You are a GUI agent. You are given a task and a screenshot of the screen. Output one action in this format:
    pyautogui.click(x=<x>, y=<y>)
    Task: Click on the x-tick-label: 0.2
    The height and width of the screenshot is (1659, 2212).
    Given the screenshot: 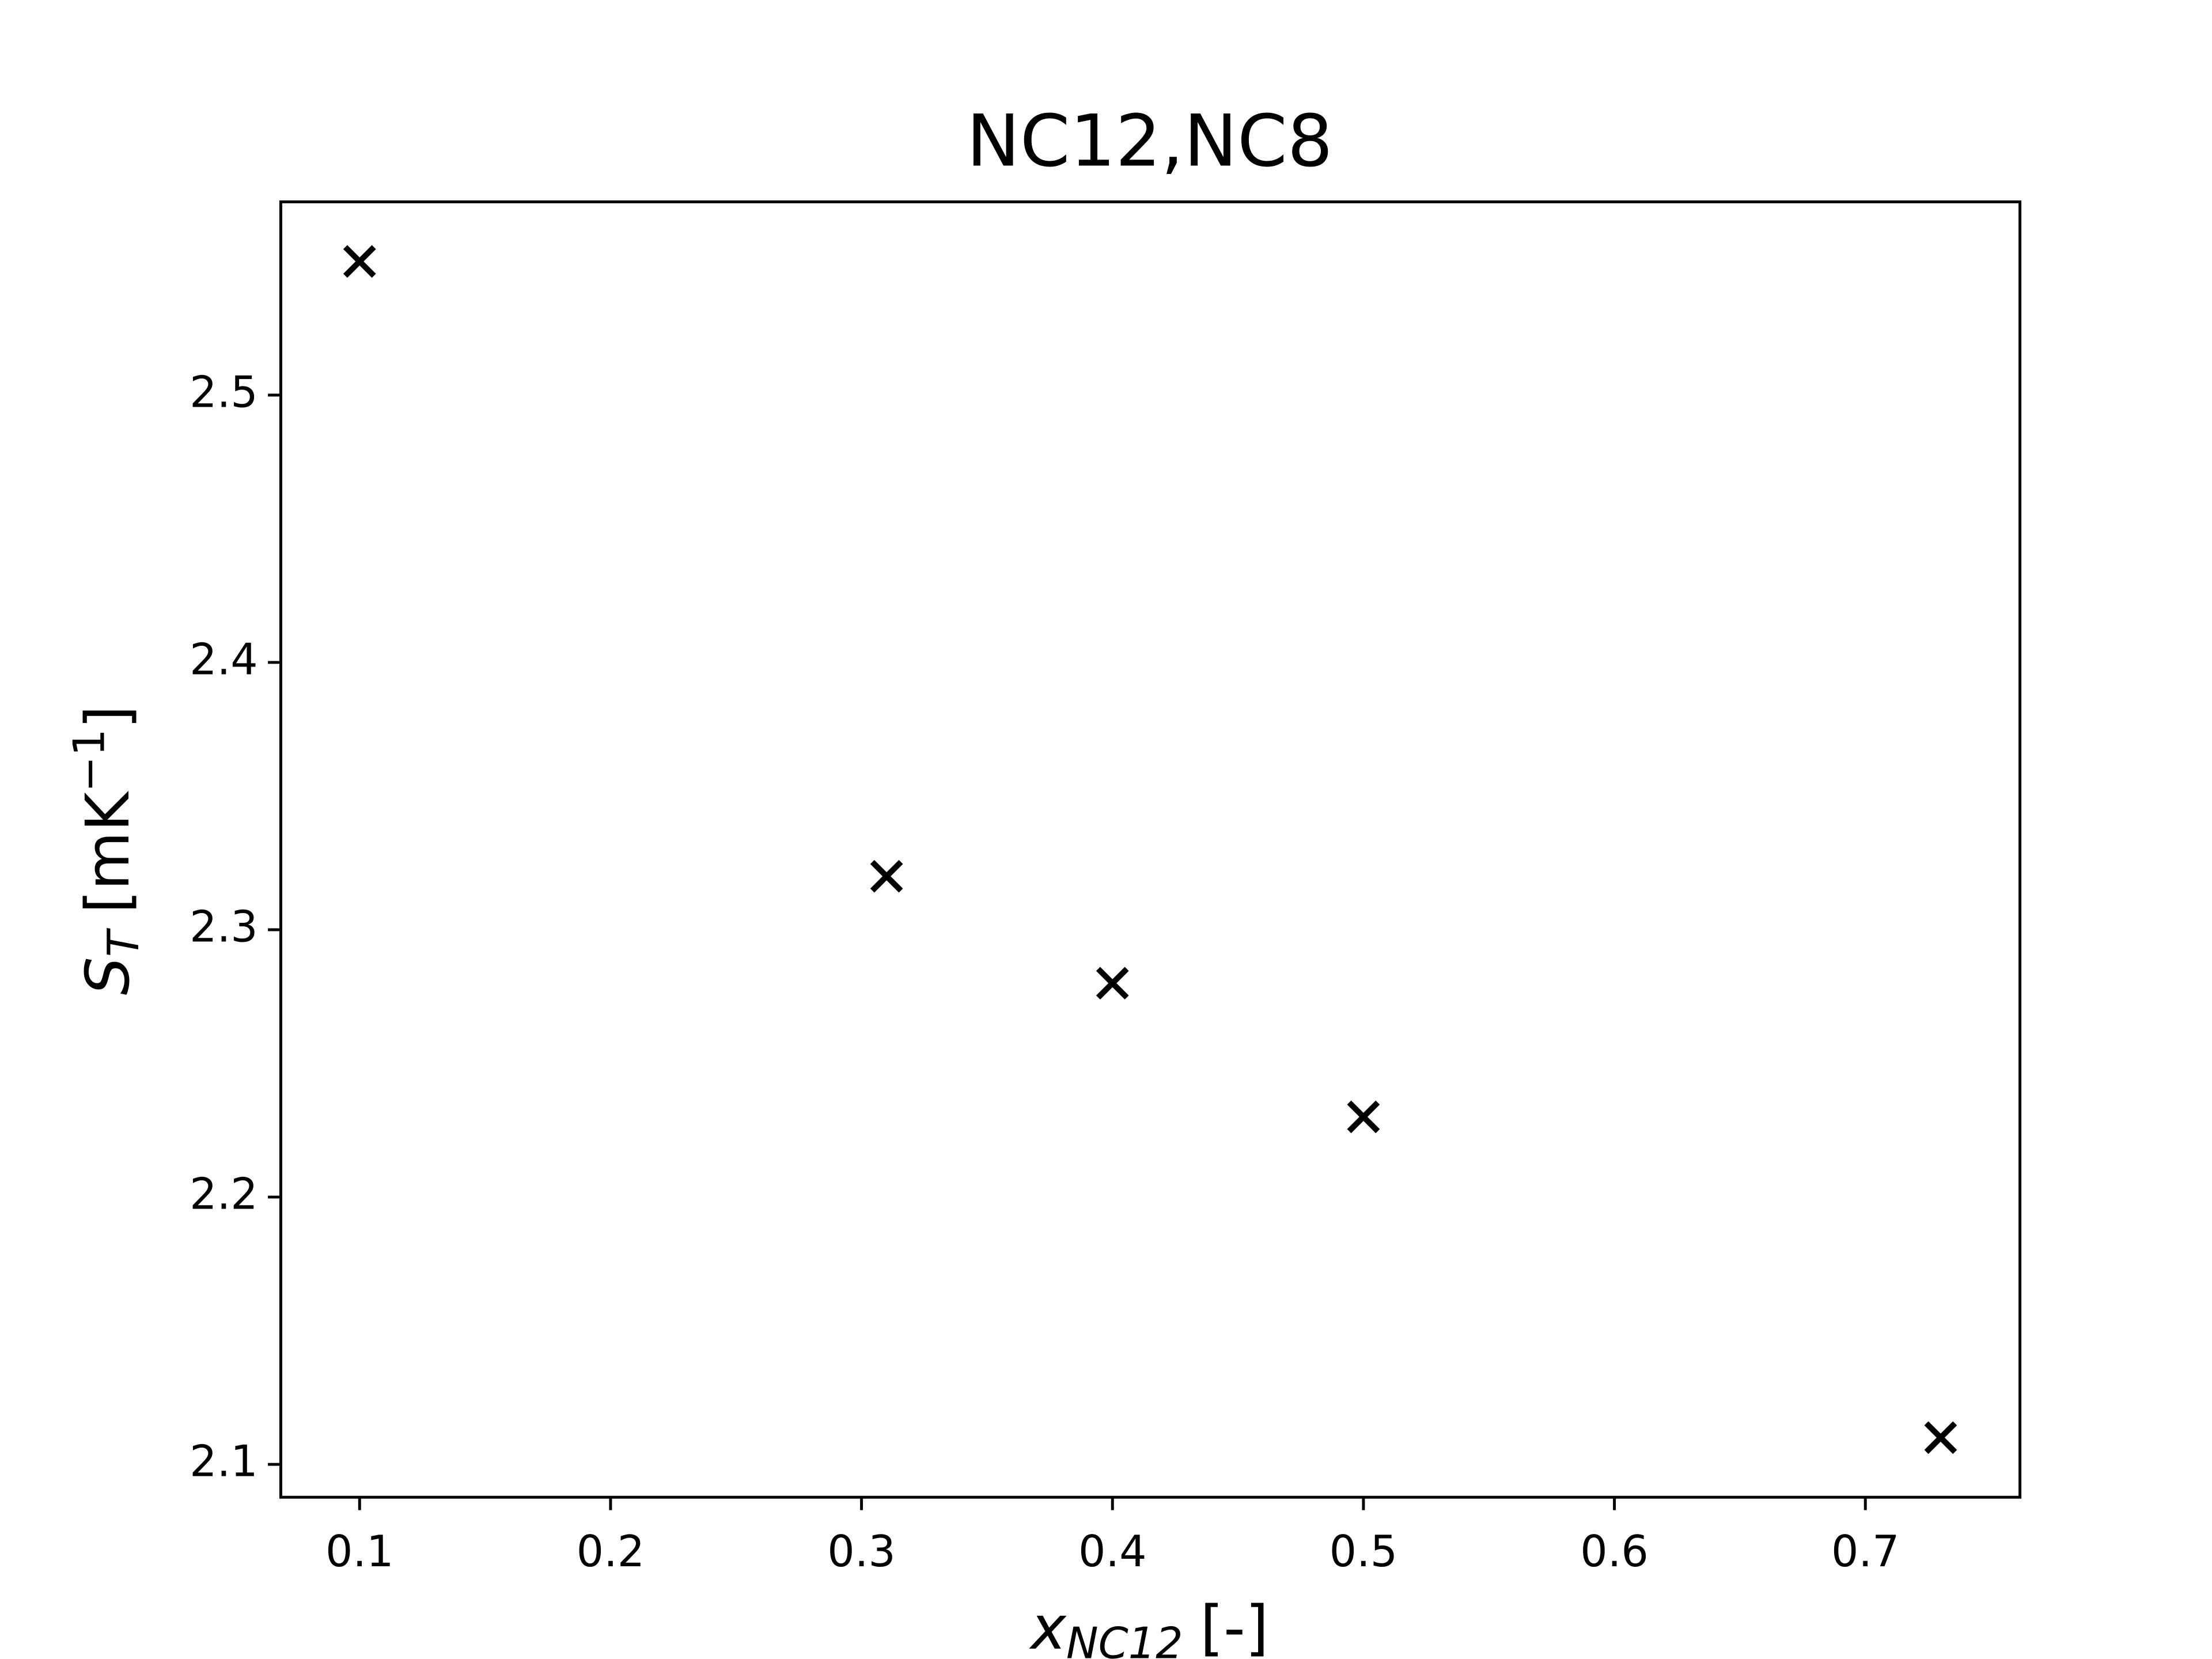 What is the action you would take?
    pyautogui.click(x=611, y=1552)
    